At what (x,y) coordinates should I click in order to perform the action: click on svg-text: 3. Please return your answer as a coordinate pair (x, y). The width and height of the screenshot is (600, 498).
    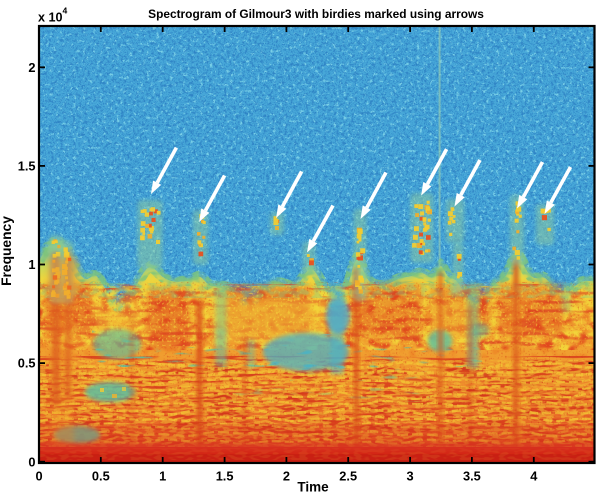
    Looking at the image, I should click on (410, 476).